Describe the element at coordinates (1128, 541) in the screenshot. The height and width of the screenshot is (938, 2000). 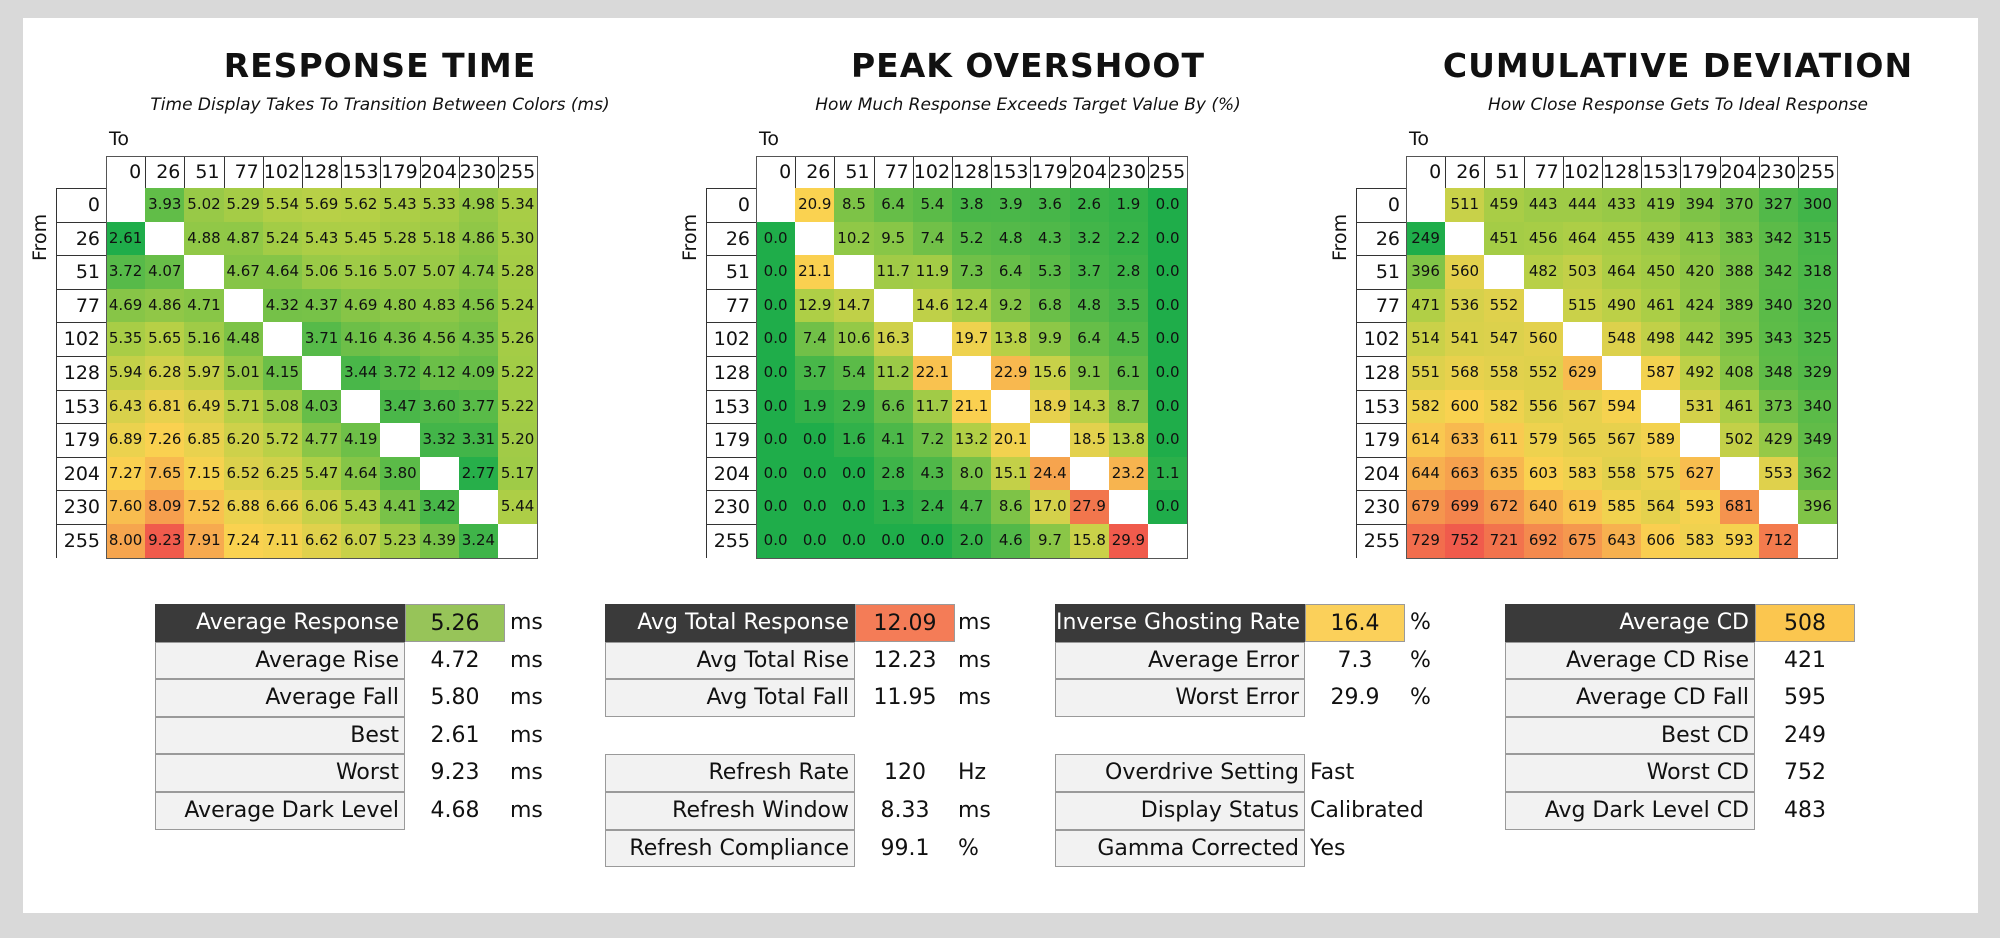
I see `heatmap-cell: 29.9` at that location.